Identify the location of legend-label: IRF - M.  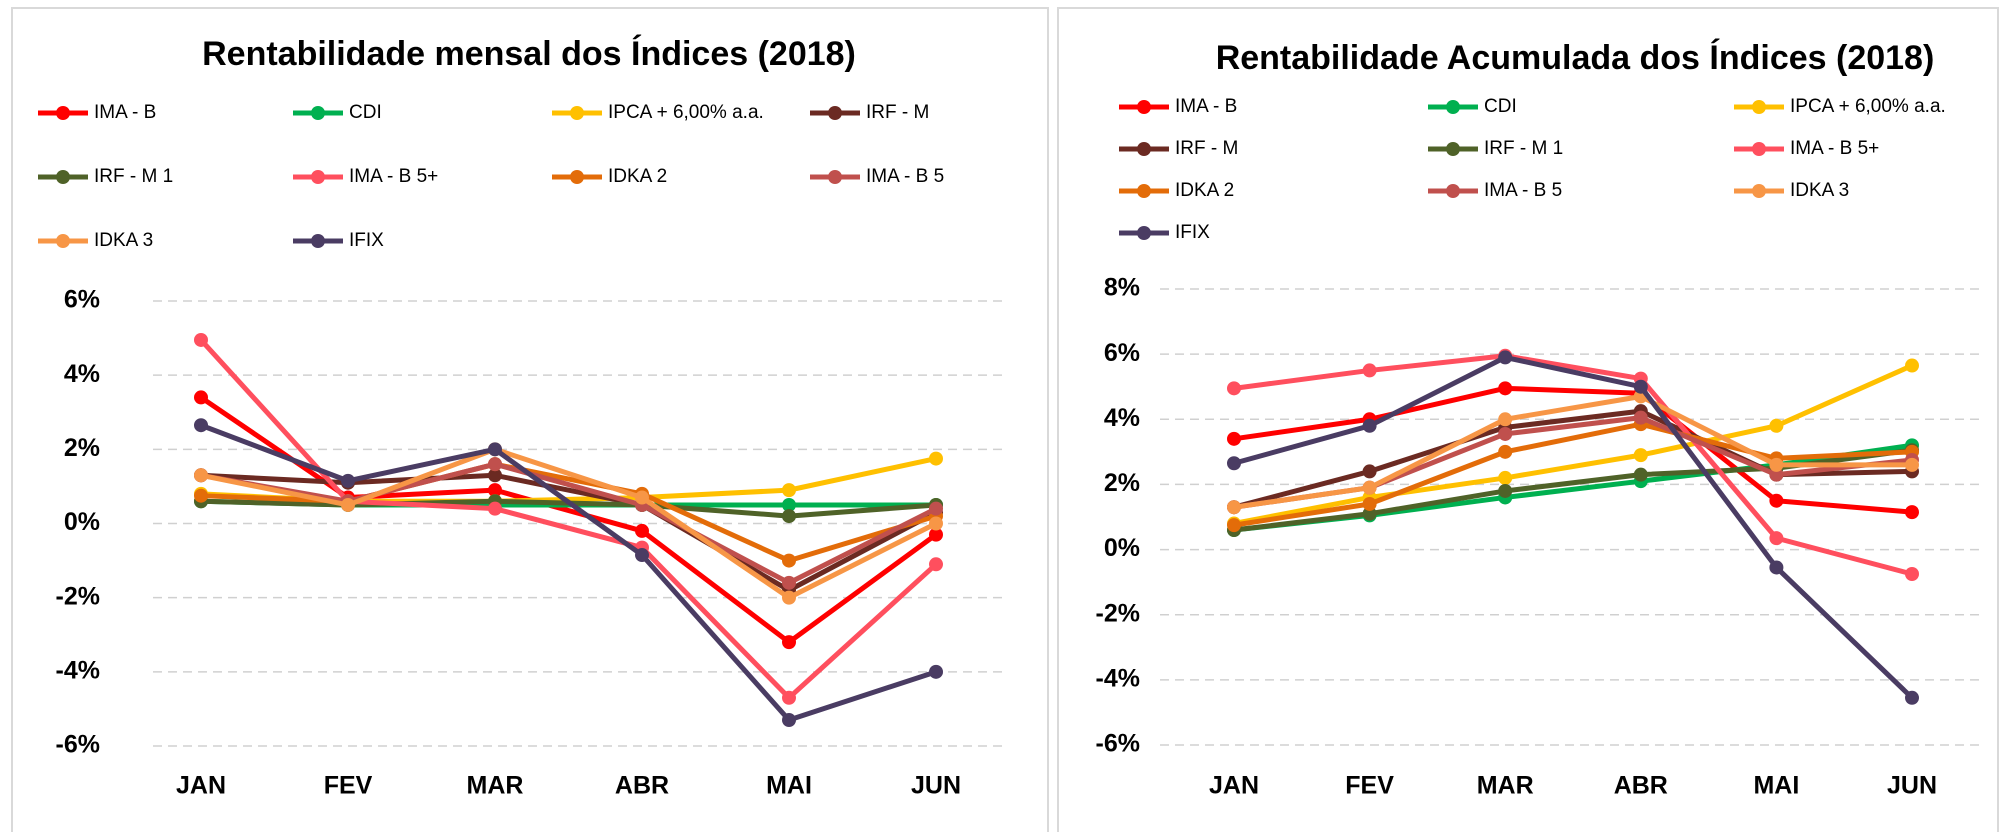
(1206, 148).